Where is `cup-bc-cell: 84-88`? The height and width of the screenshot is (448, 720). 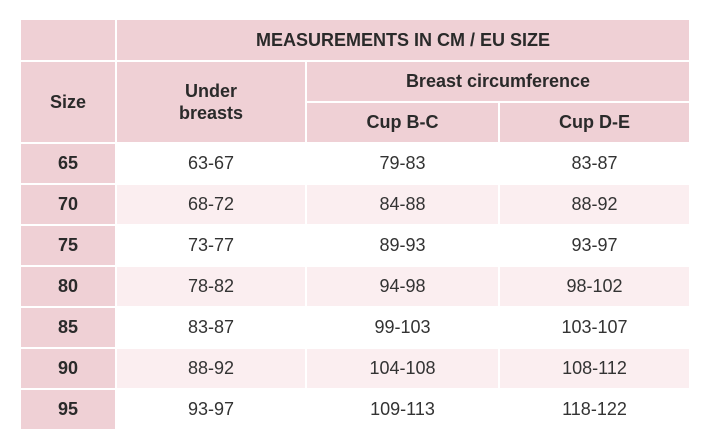
cup-bc-cell: 84-88 is located at coordinates (402, 204).